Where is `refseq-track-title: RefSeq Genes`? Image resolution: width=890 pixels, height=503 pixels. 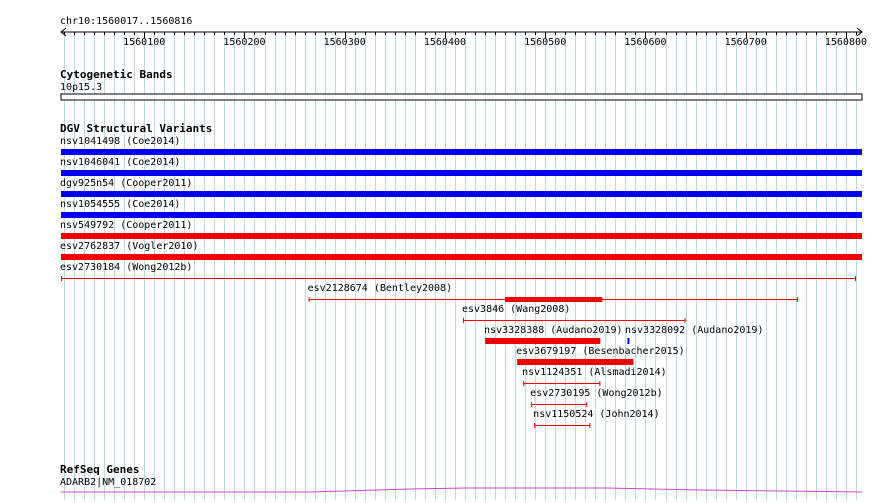 refseq-track-title: RefSeq Genes is located at coordinates (99, 469).